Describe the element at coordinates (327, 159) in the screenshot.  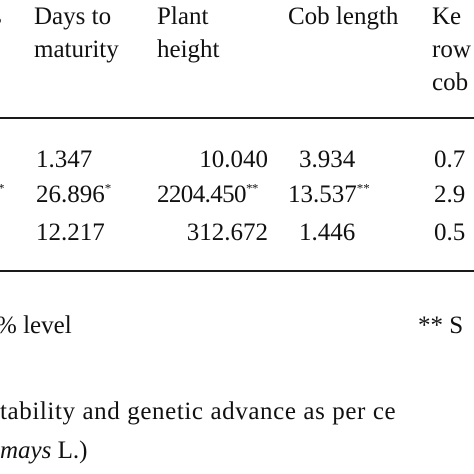
I see `row-1-cob: 3.934` at that location.